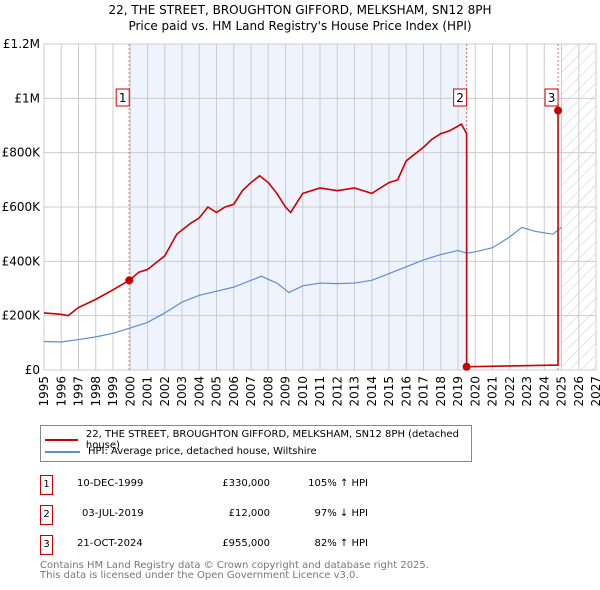 The width and height of the screenshot is (600, 590). I want to click on x-tick-label: 2008, so click(268, 391).